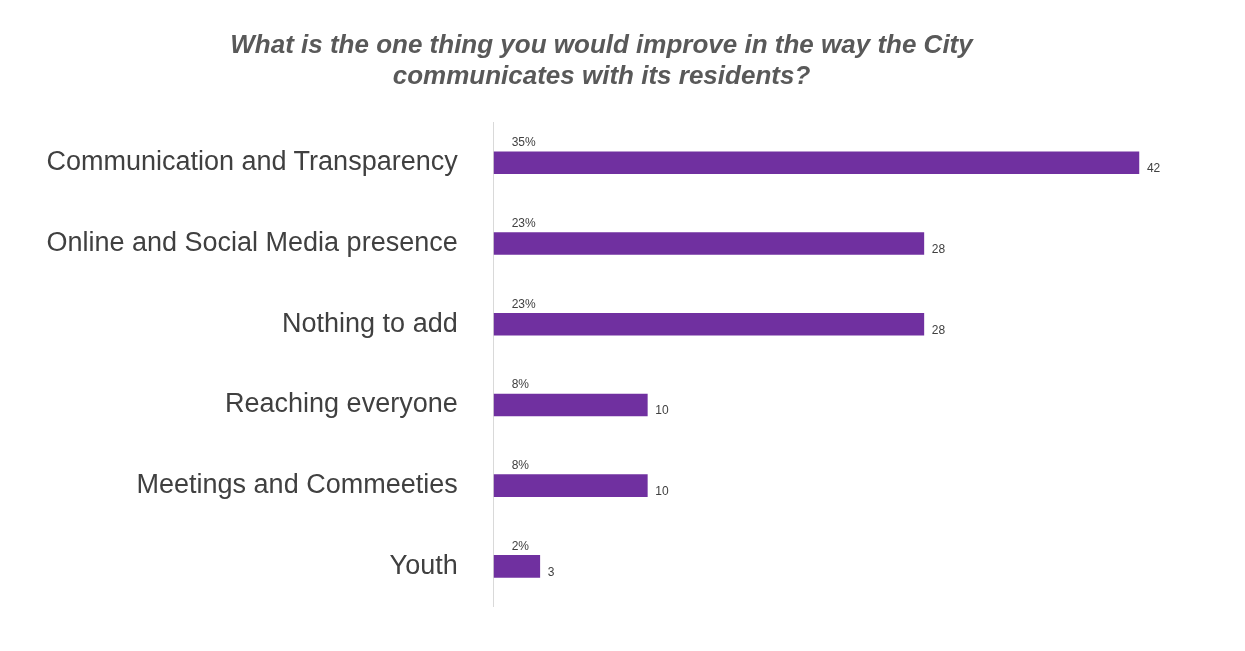 This screenshot has height=651, width=1245. What do you see at coordinates (423, 564) in the screenshot?
I see `y-tick-label: Youth` at bounding box center [423, 564].